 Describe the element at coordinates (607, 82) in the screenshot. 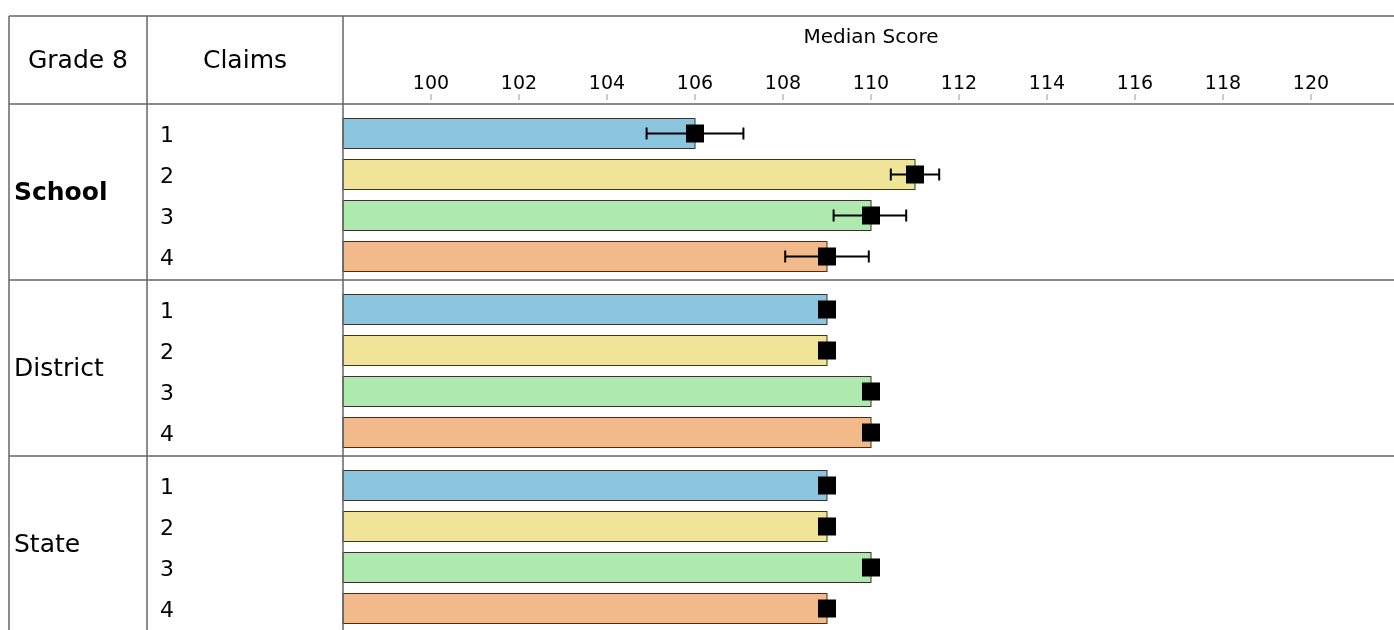

I see `x-tick-label: 104` at that location.